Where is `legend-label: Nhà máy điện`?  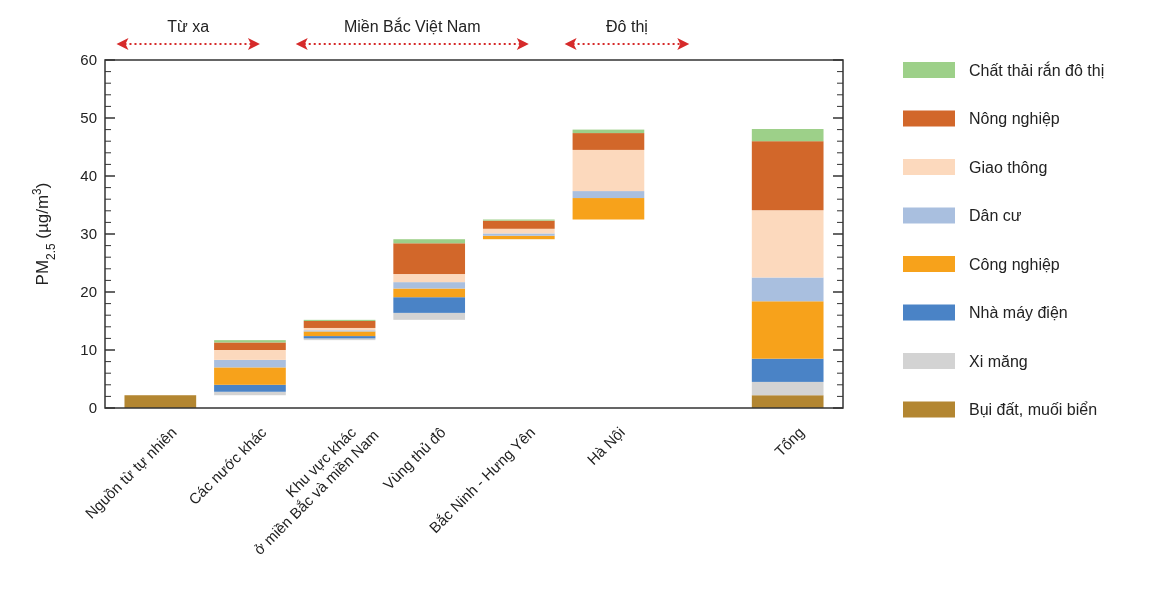
legend-label: Nhà máy điện is located at coordinates (1018, 313).